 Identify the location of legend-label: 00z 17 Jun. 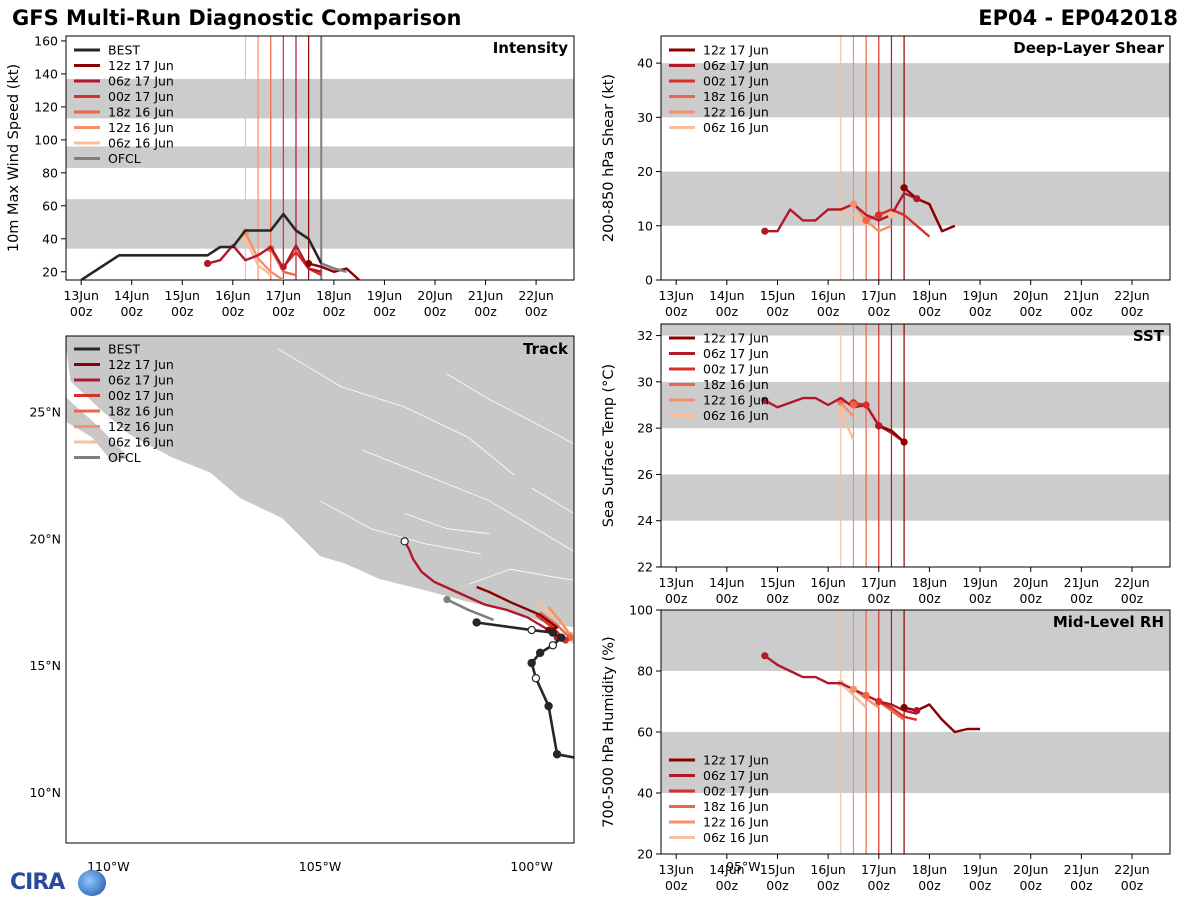
(736, 81).